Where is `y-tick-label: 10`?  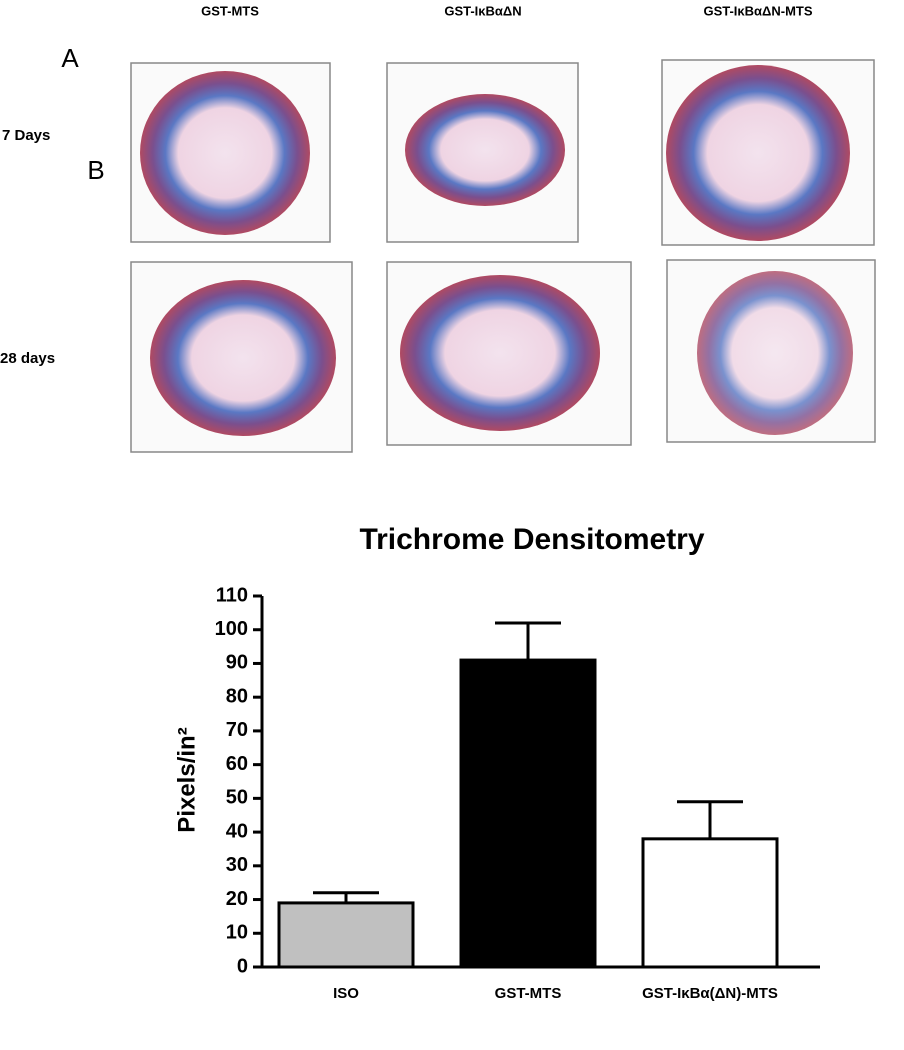 y-tick-label: 10 is located at coordinates (237, 933).